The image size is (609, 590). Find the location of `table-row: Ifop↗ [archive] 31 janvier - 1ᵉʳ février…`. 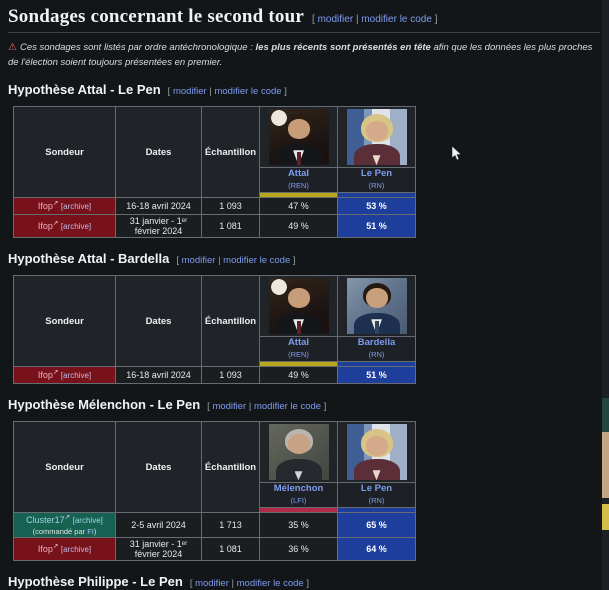

table-row: Ifop↗ [archive] 31 janvier - 1ᵉʳ février… is located at coordinates (214, 548).